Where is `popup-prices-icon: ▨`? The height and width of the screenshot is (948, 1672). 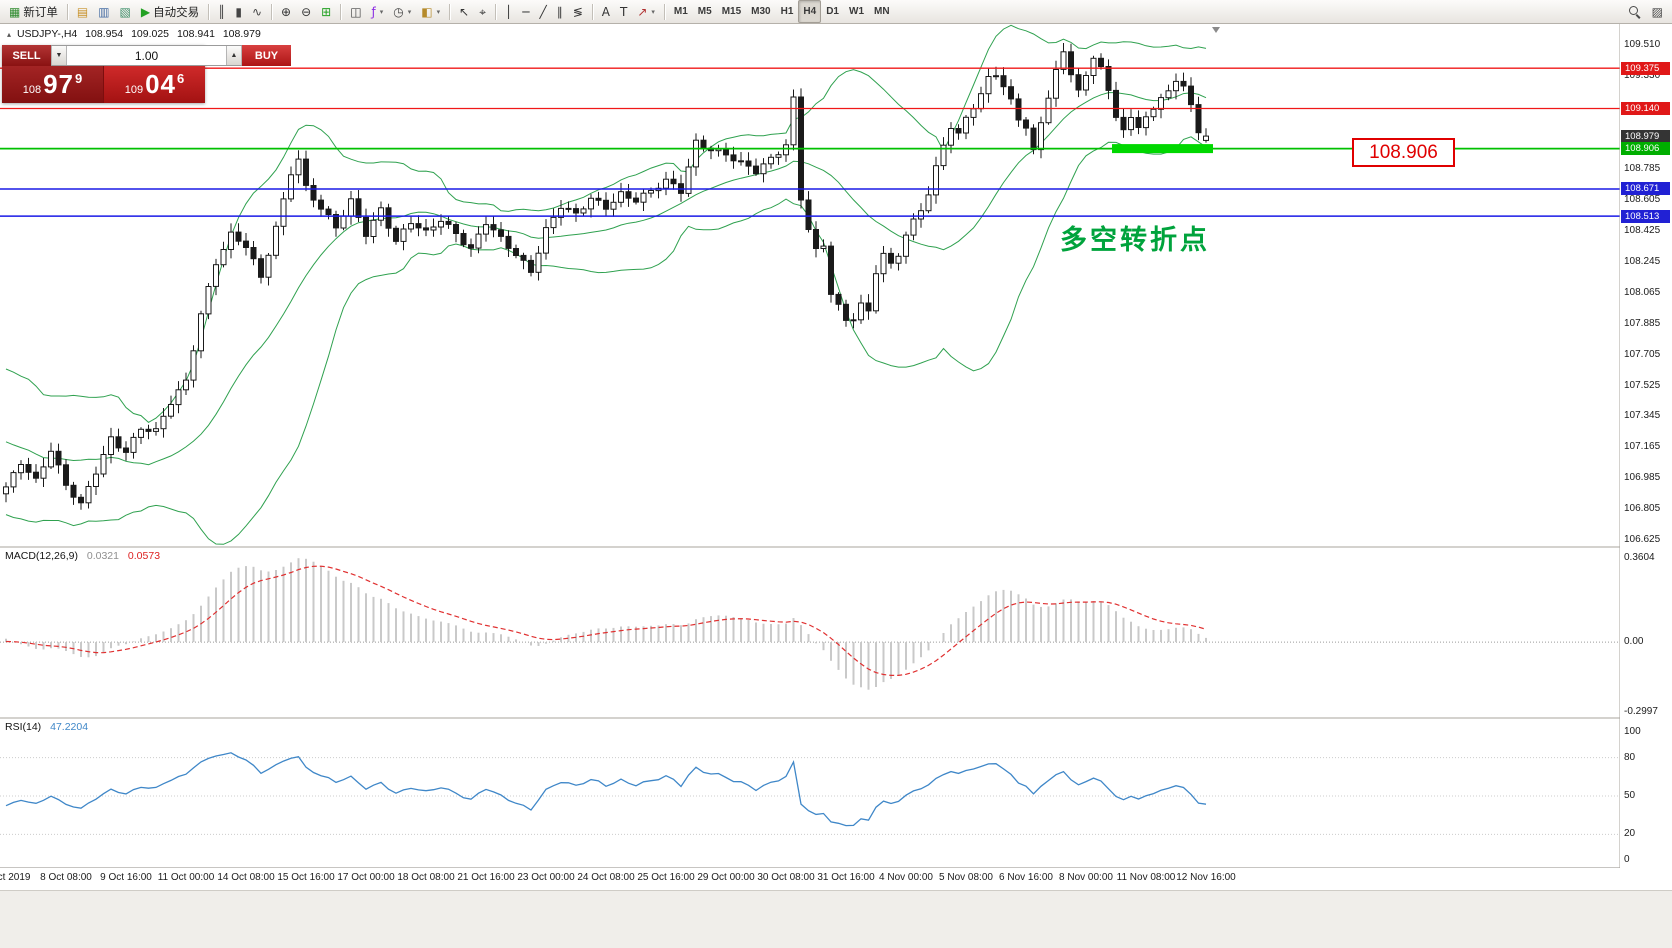
popup-prices-icon: ▨ is located at coordinates (1657, 11).